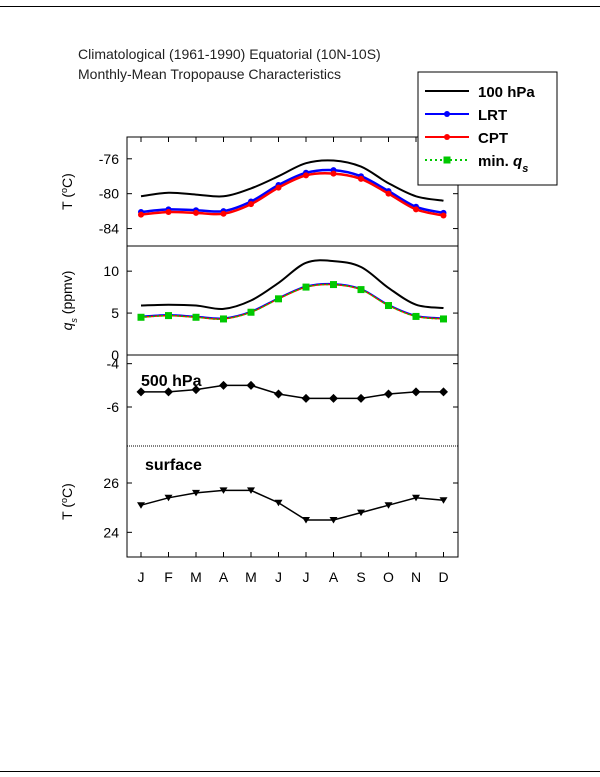 This screenshot has height=777, width=600. I want to click on y-axis-label-temperature: T (oC), so click(67, 191).